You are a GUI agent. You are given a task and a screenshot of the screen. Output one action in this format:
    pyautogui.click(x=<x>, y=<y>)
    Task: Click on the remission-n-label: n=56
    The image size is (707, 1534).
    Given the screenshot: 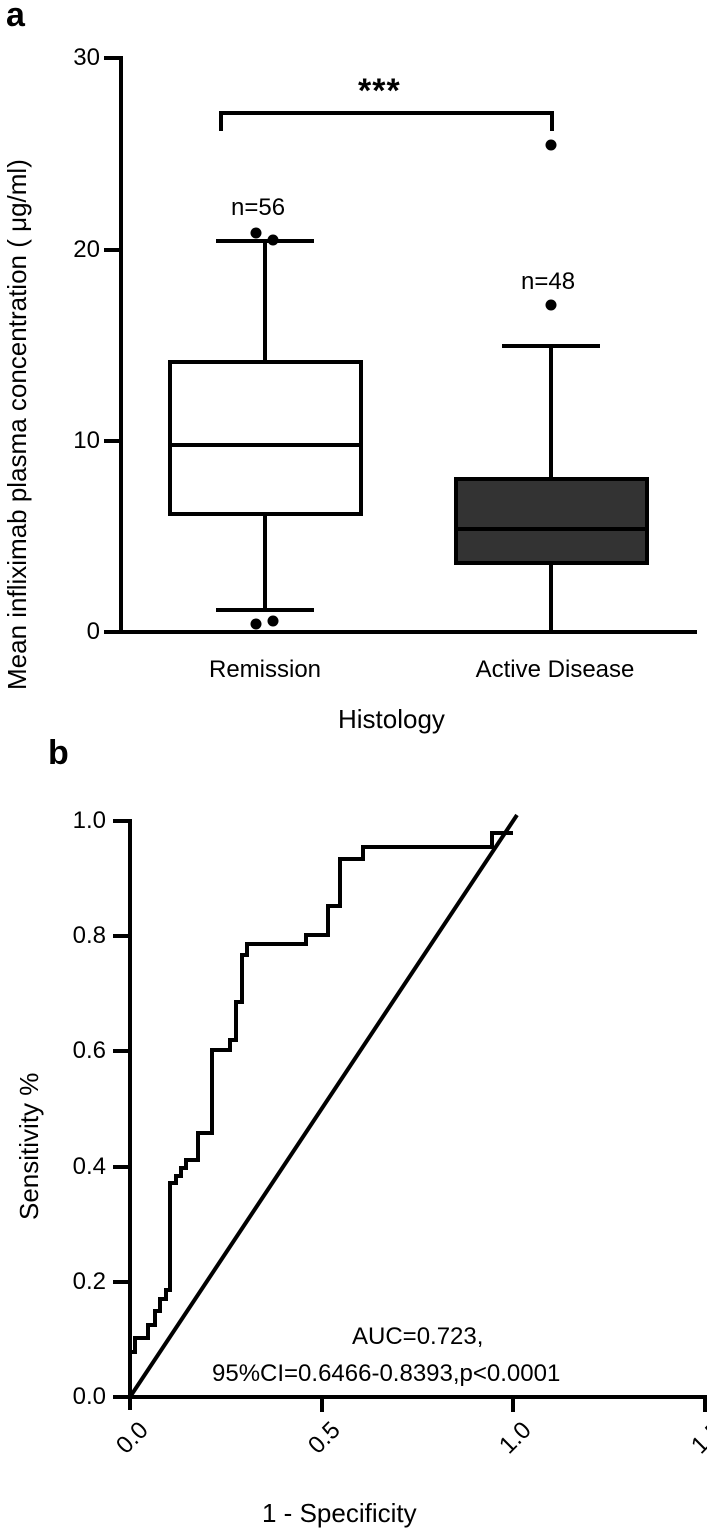 What is the action you would take?
    pyautogui.click(x=258, y=207)
    